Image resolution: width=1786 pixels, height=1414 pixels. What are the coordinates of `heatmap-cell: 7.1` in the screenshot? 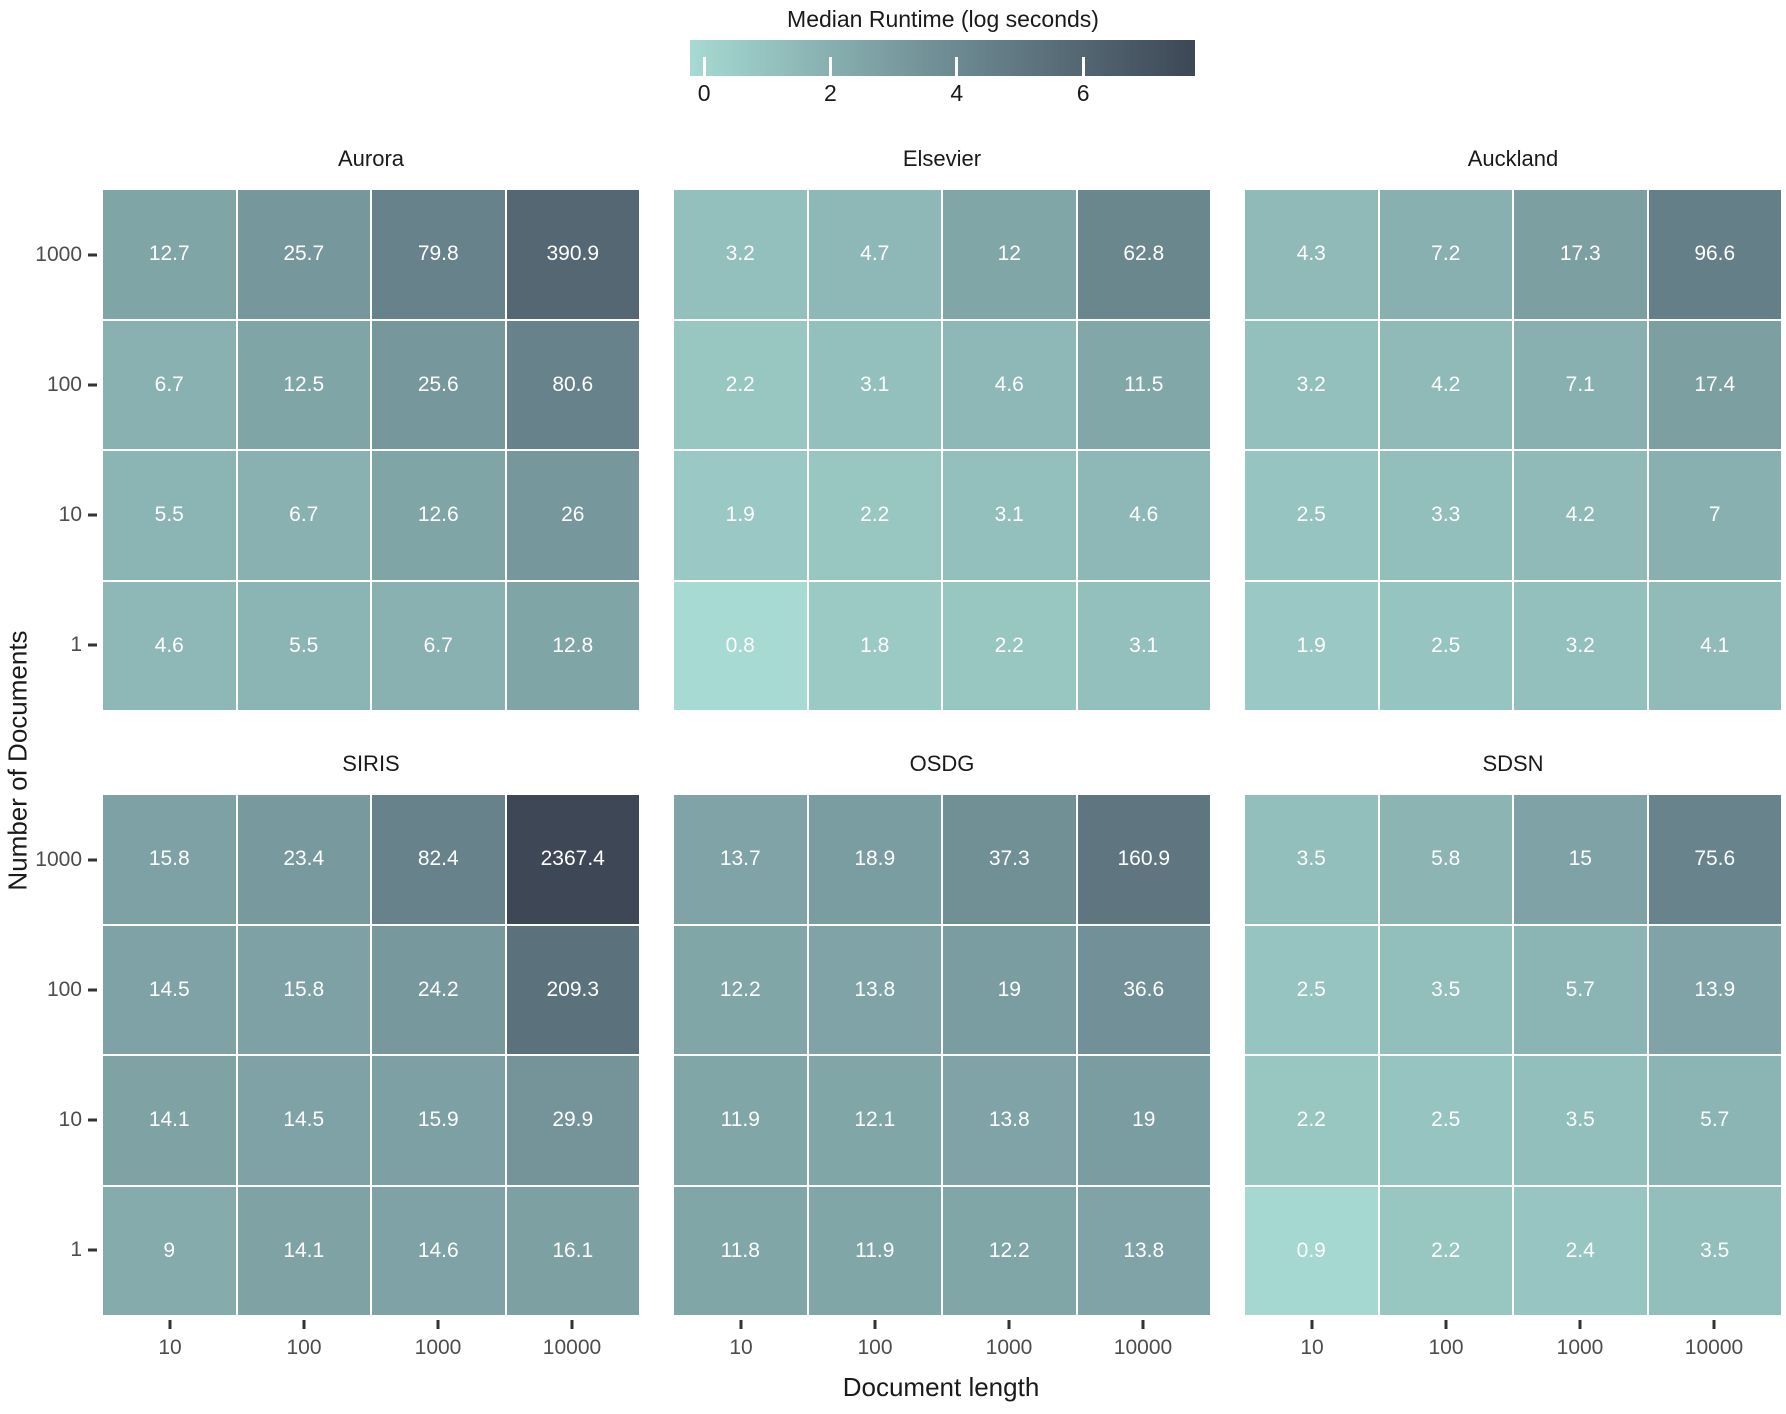 It's located at (1580, 384).